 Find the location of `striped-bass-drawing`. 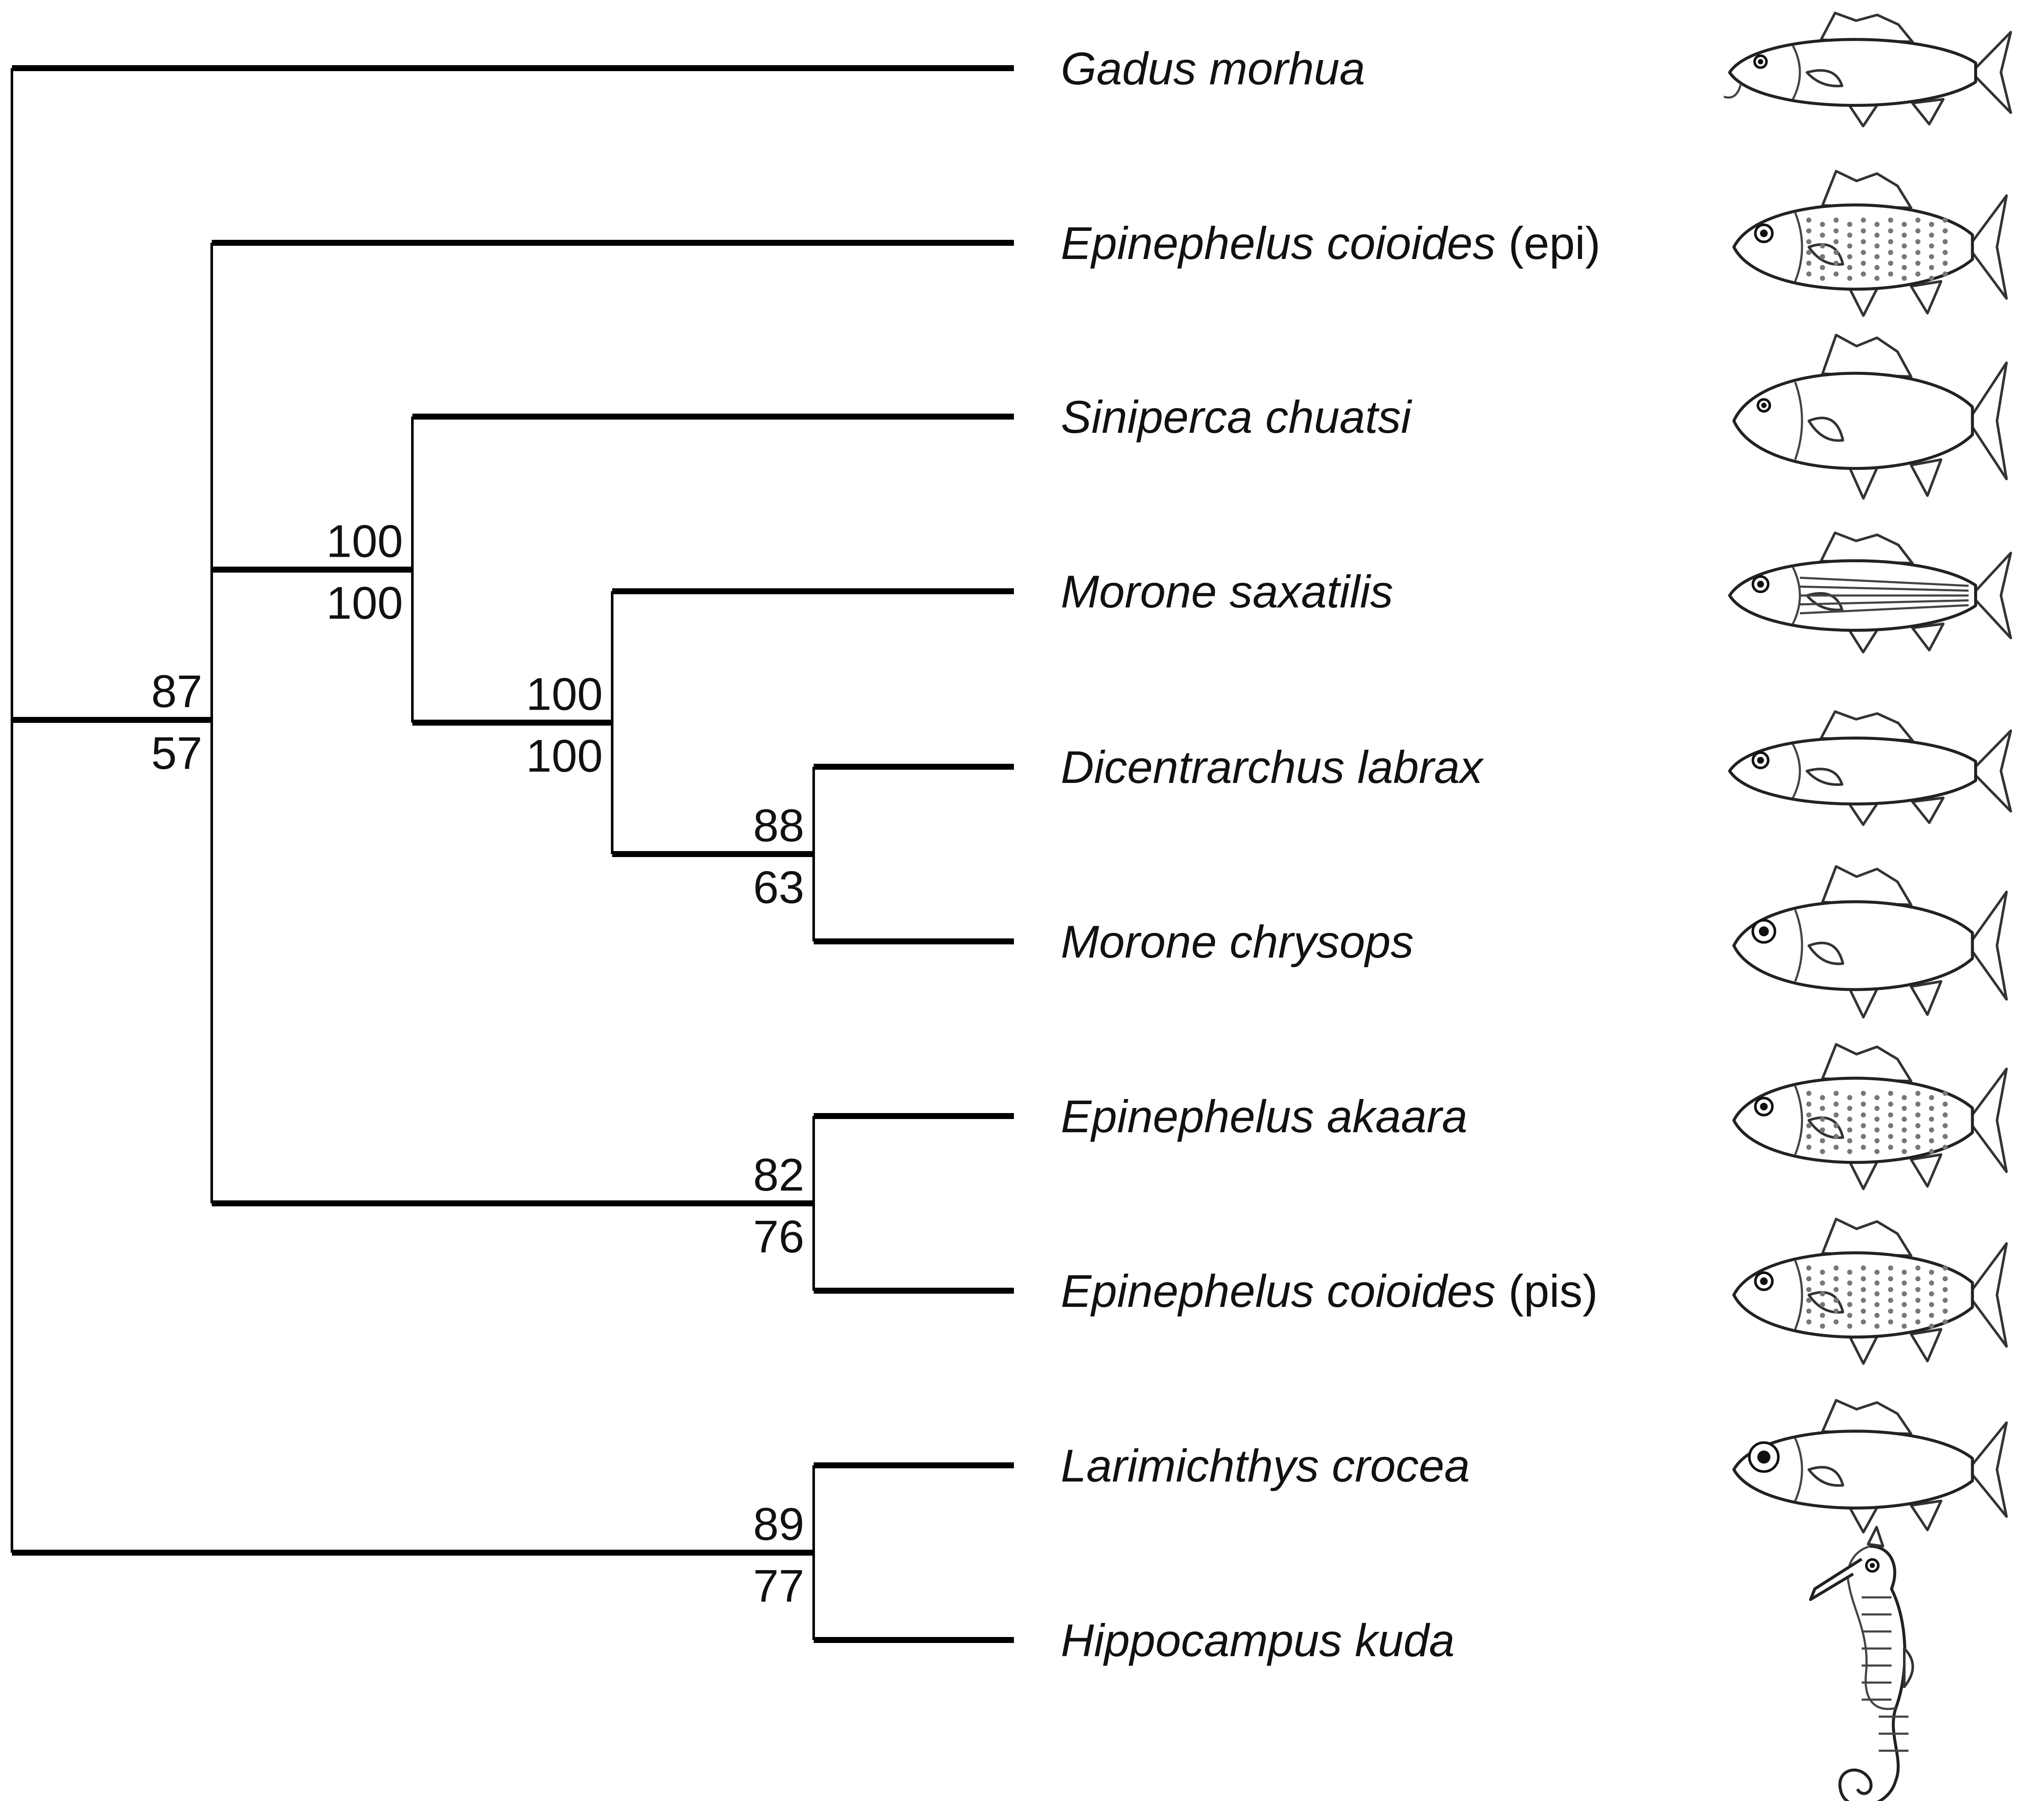

striped-bass-drawing is located at coordinates (1870, 592).